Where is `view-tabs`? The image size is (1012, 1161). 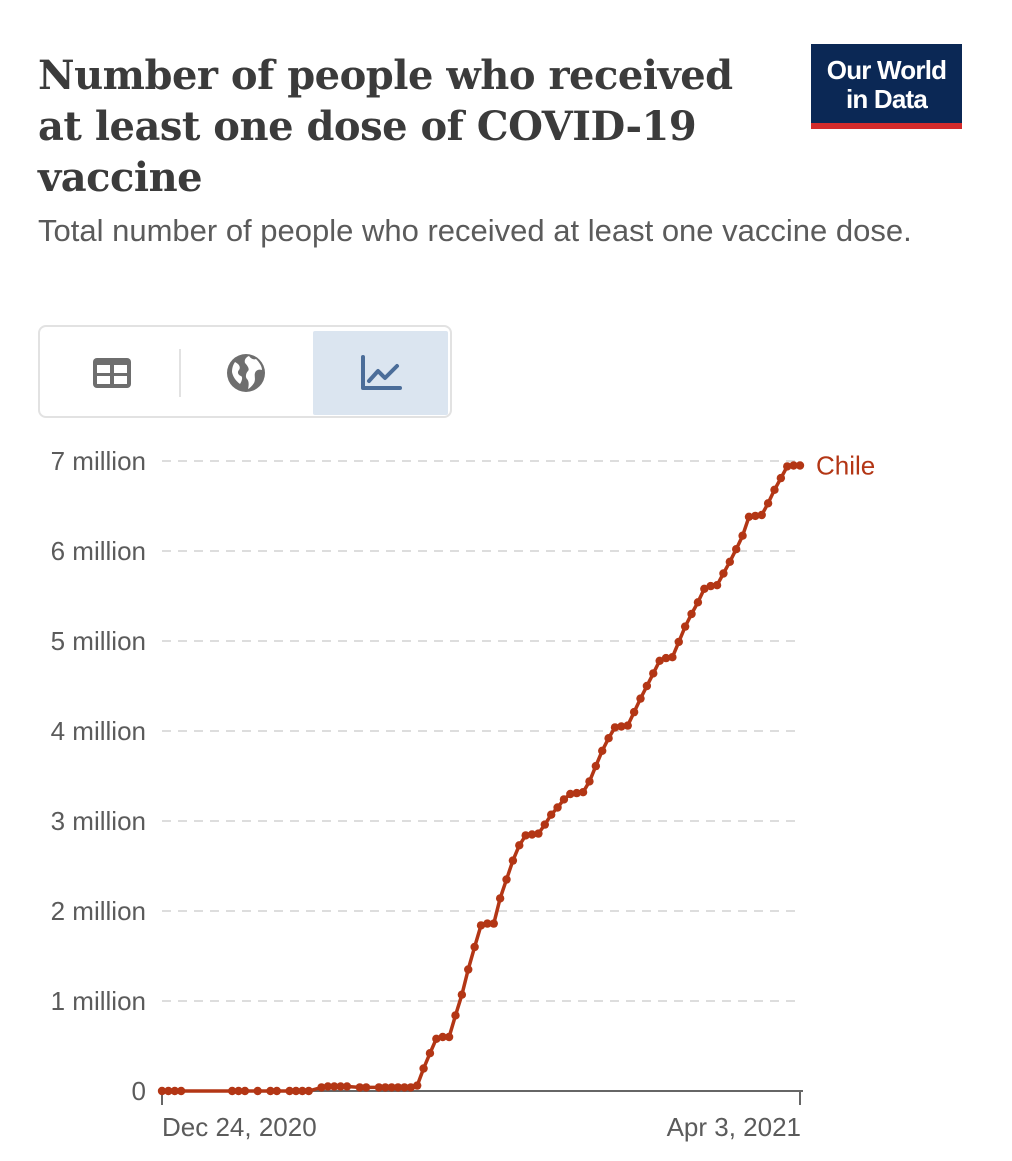
view-tabs is located at coordinates (245, 371).